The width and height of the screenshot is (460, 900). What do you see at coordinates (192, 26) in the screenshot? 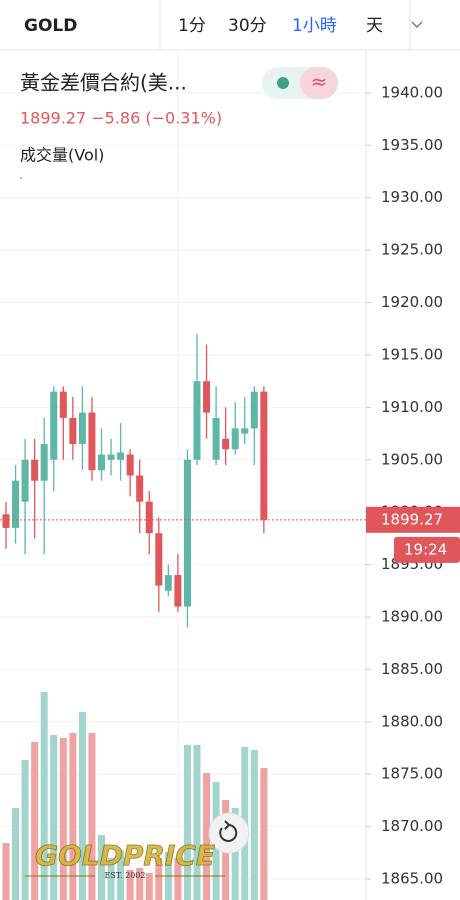
I see `interval: 1分` at bounding box center [192, 26].